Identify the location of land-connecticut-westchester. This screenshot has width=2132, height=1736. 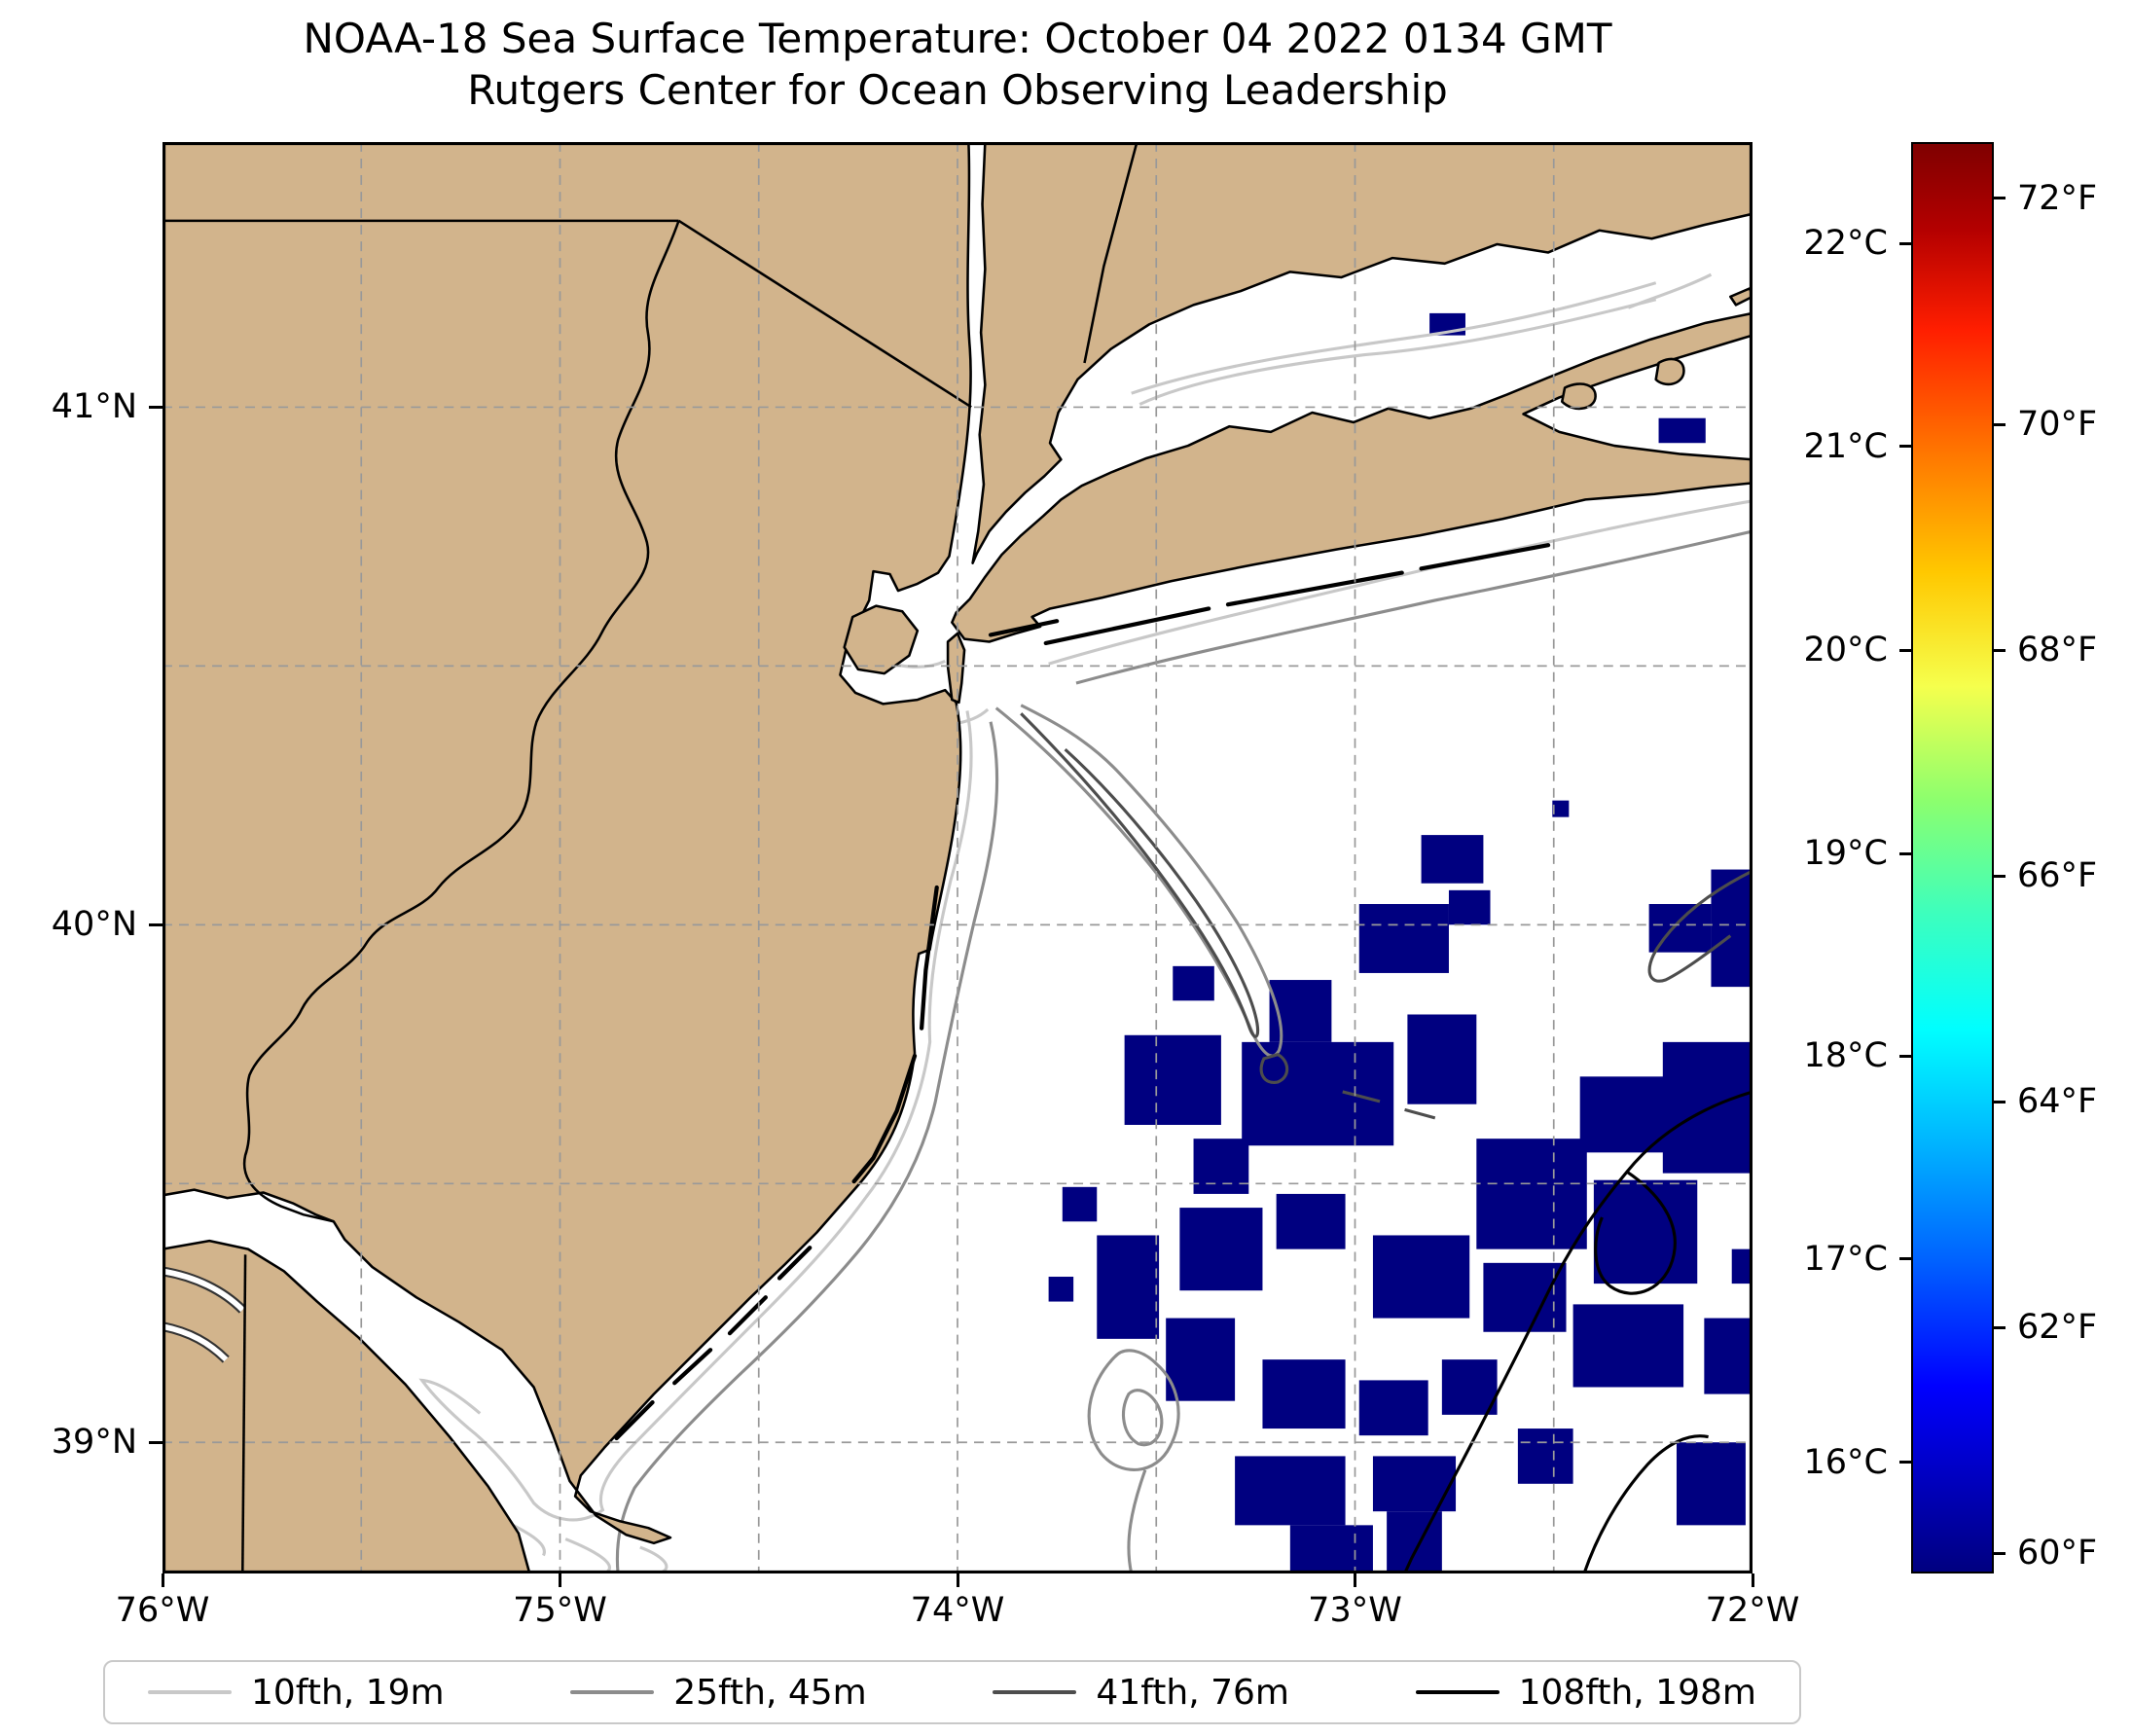
(1362, 353).